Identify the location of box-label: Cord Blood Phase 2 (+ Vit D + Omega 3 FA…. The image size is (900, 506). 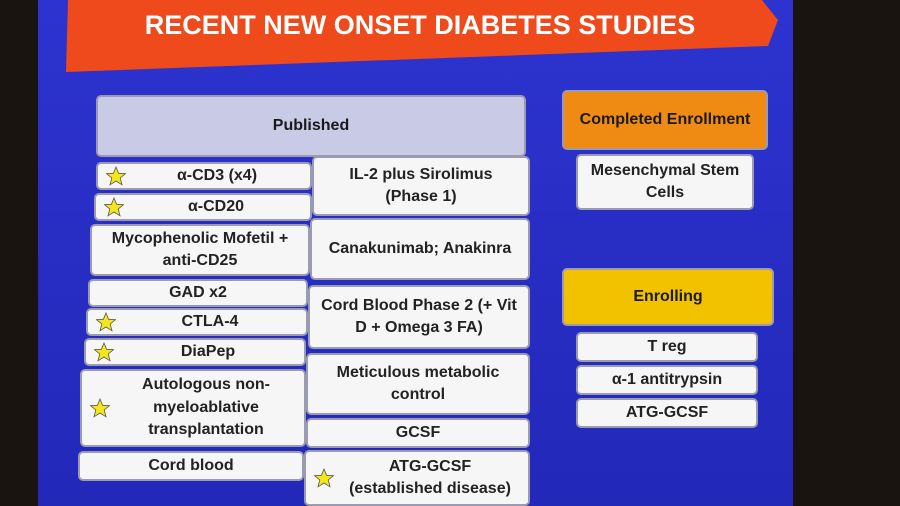
(419, 316).